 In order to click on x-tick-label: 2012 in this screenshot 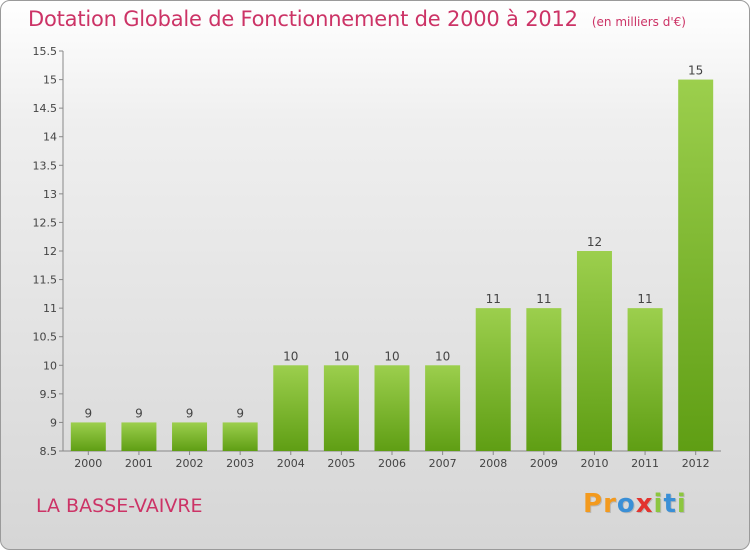, I will do `click(696, 463)`.